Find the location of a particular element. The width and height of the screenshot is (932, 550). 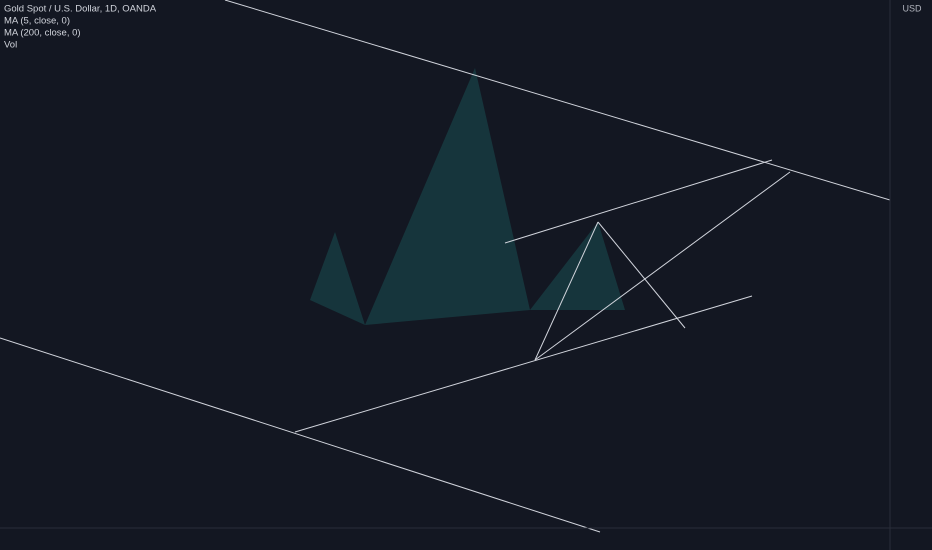

currency-label: USD is located at coordinates (912, 8).